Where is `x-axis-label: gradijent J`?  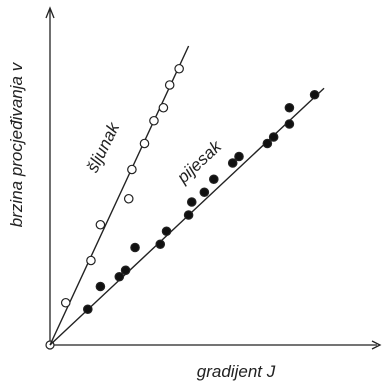
x-axis-label: gradijent J is located at coordinates (236, 371).